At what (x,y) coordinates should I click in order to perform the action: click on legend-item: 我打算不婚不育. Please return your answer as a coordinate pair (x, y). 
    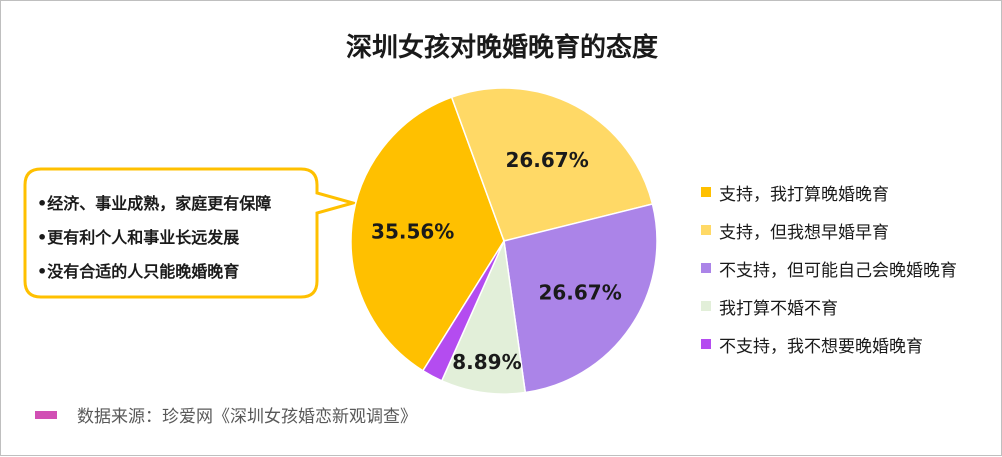
    Looking at the image, I should click on (829, 306).